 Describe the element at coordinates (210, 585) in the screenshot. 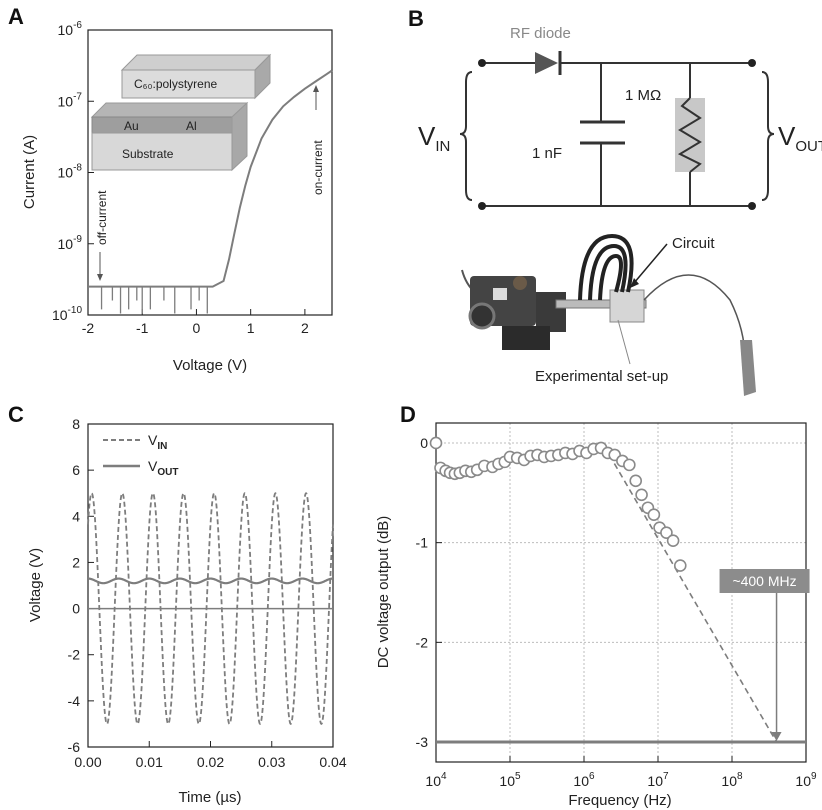

I see `panel-c-plot-frame` at that location.